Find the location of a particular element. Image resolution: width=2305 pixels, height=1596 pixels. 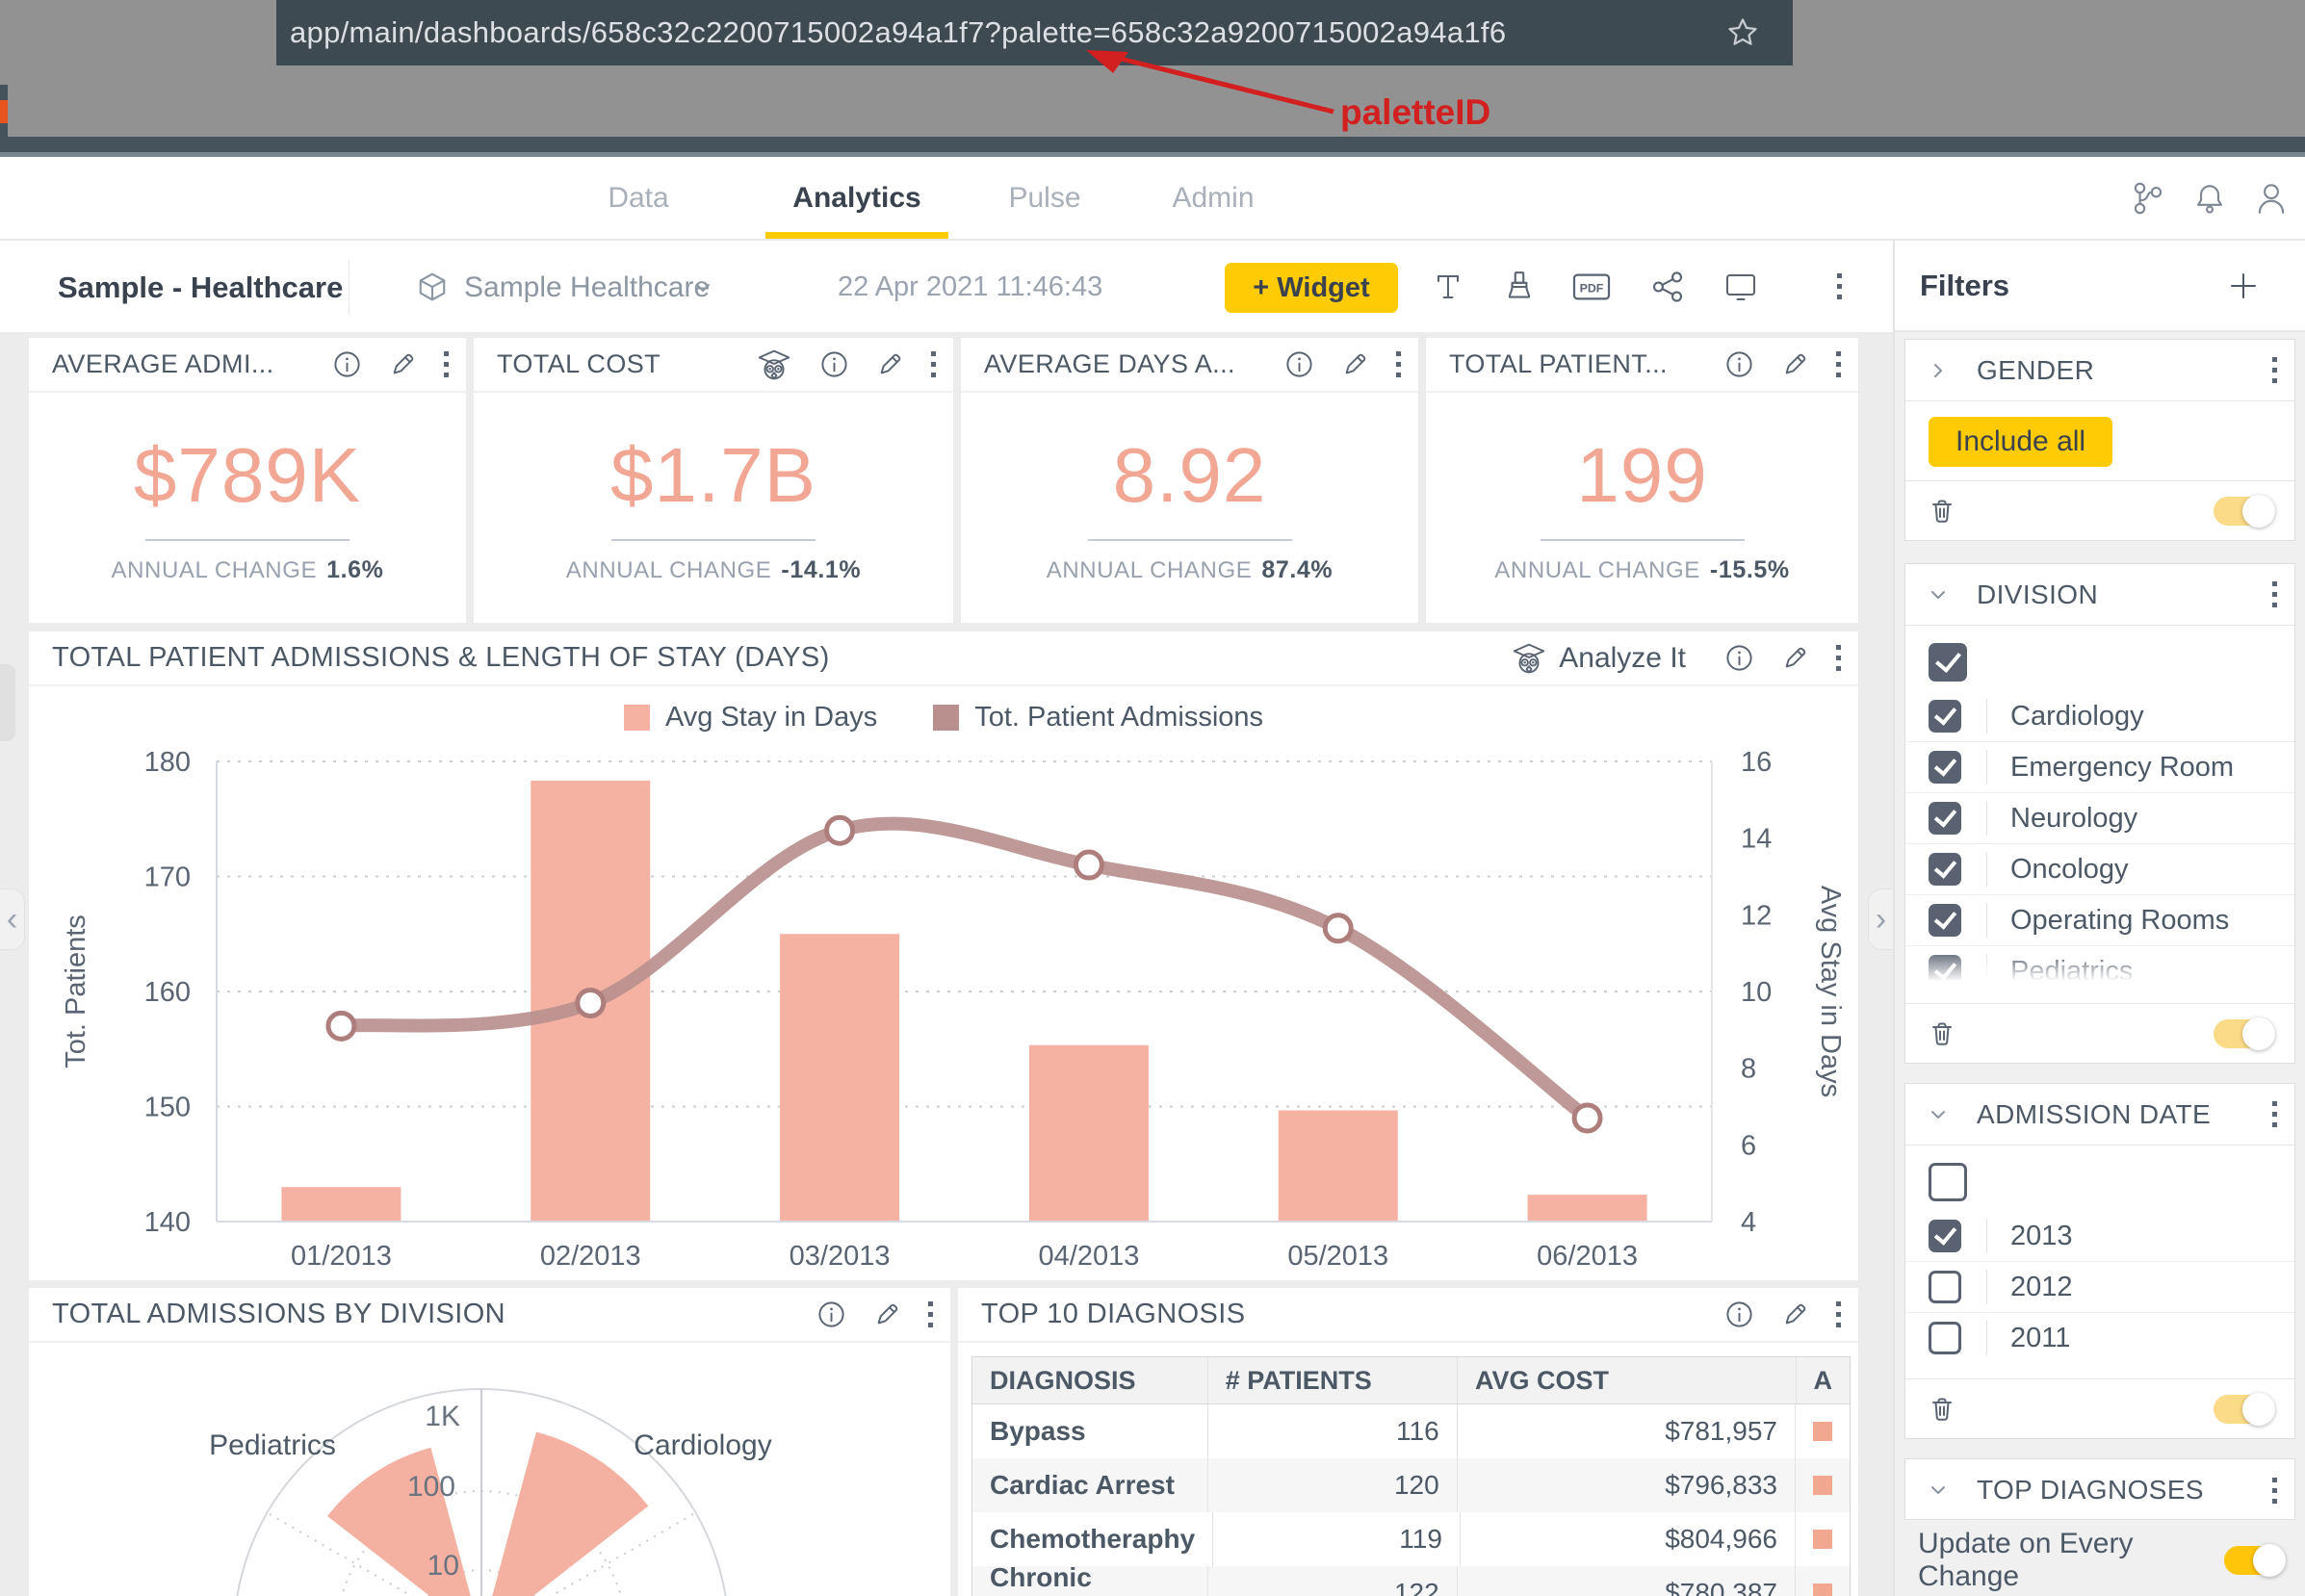

tab-pulse: Pulse is located at coordinates (1044, 198).